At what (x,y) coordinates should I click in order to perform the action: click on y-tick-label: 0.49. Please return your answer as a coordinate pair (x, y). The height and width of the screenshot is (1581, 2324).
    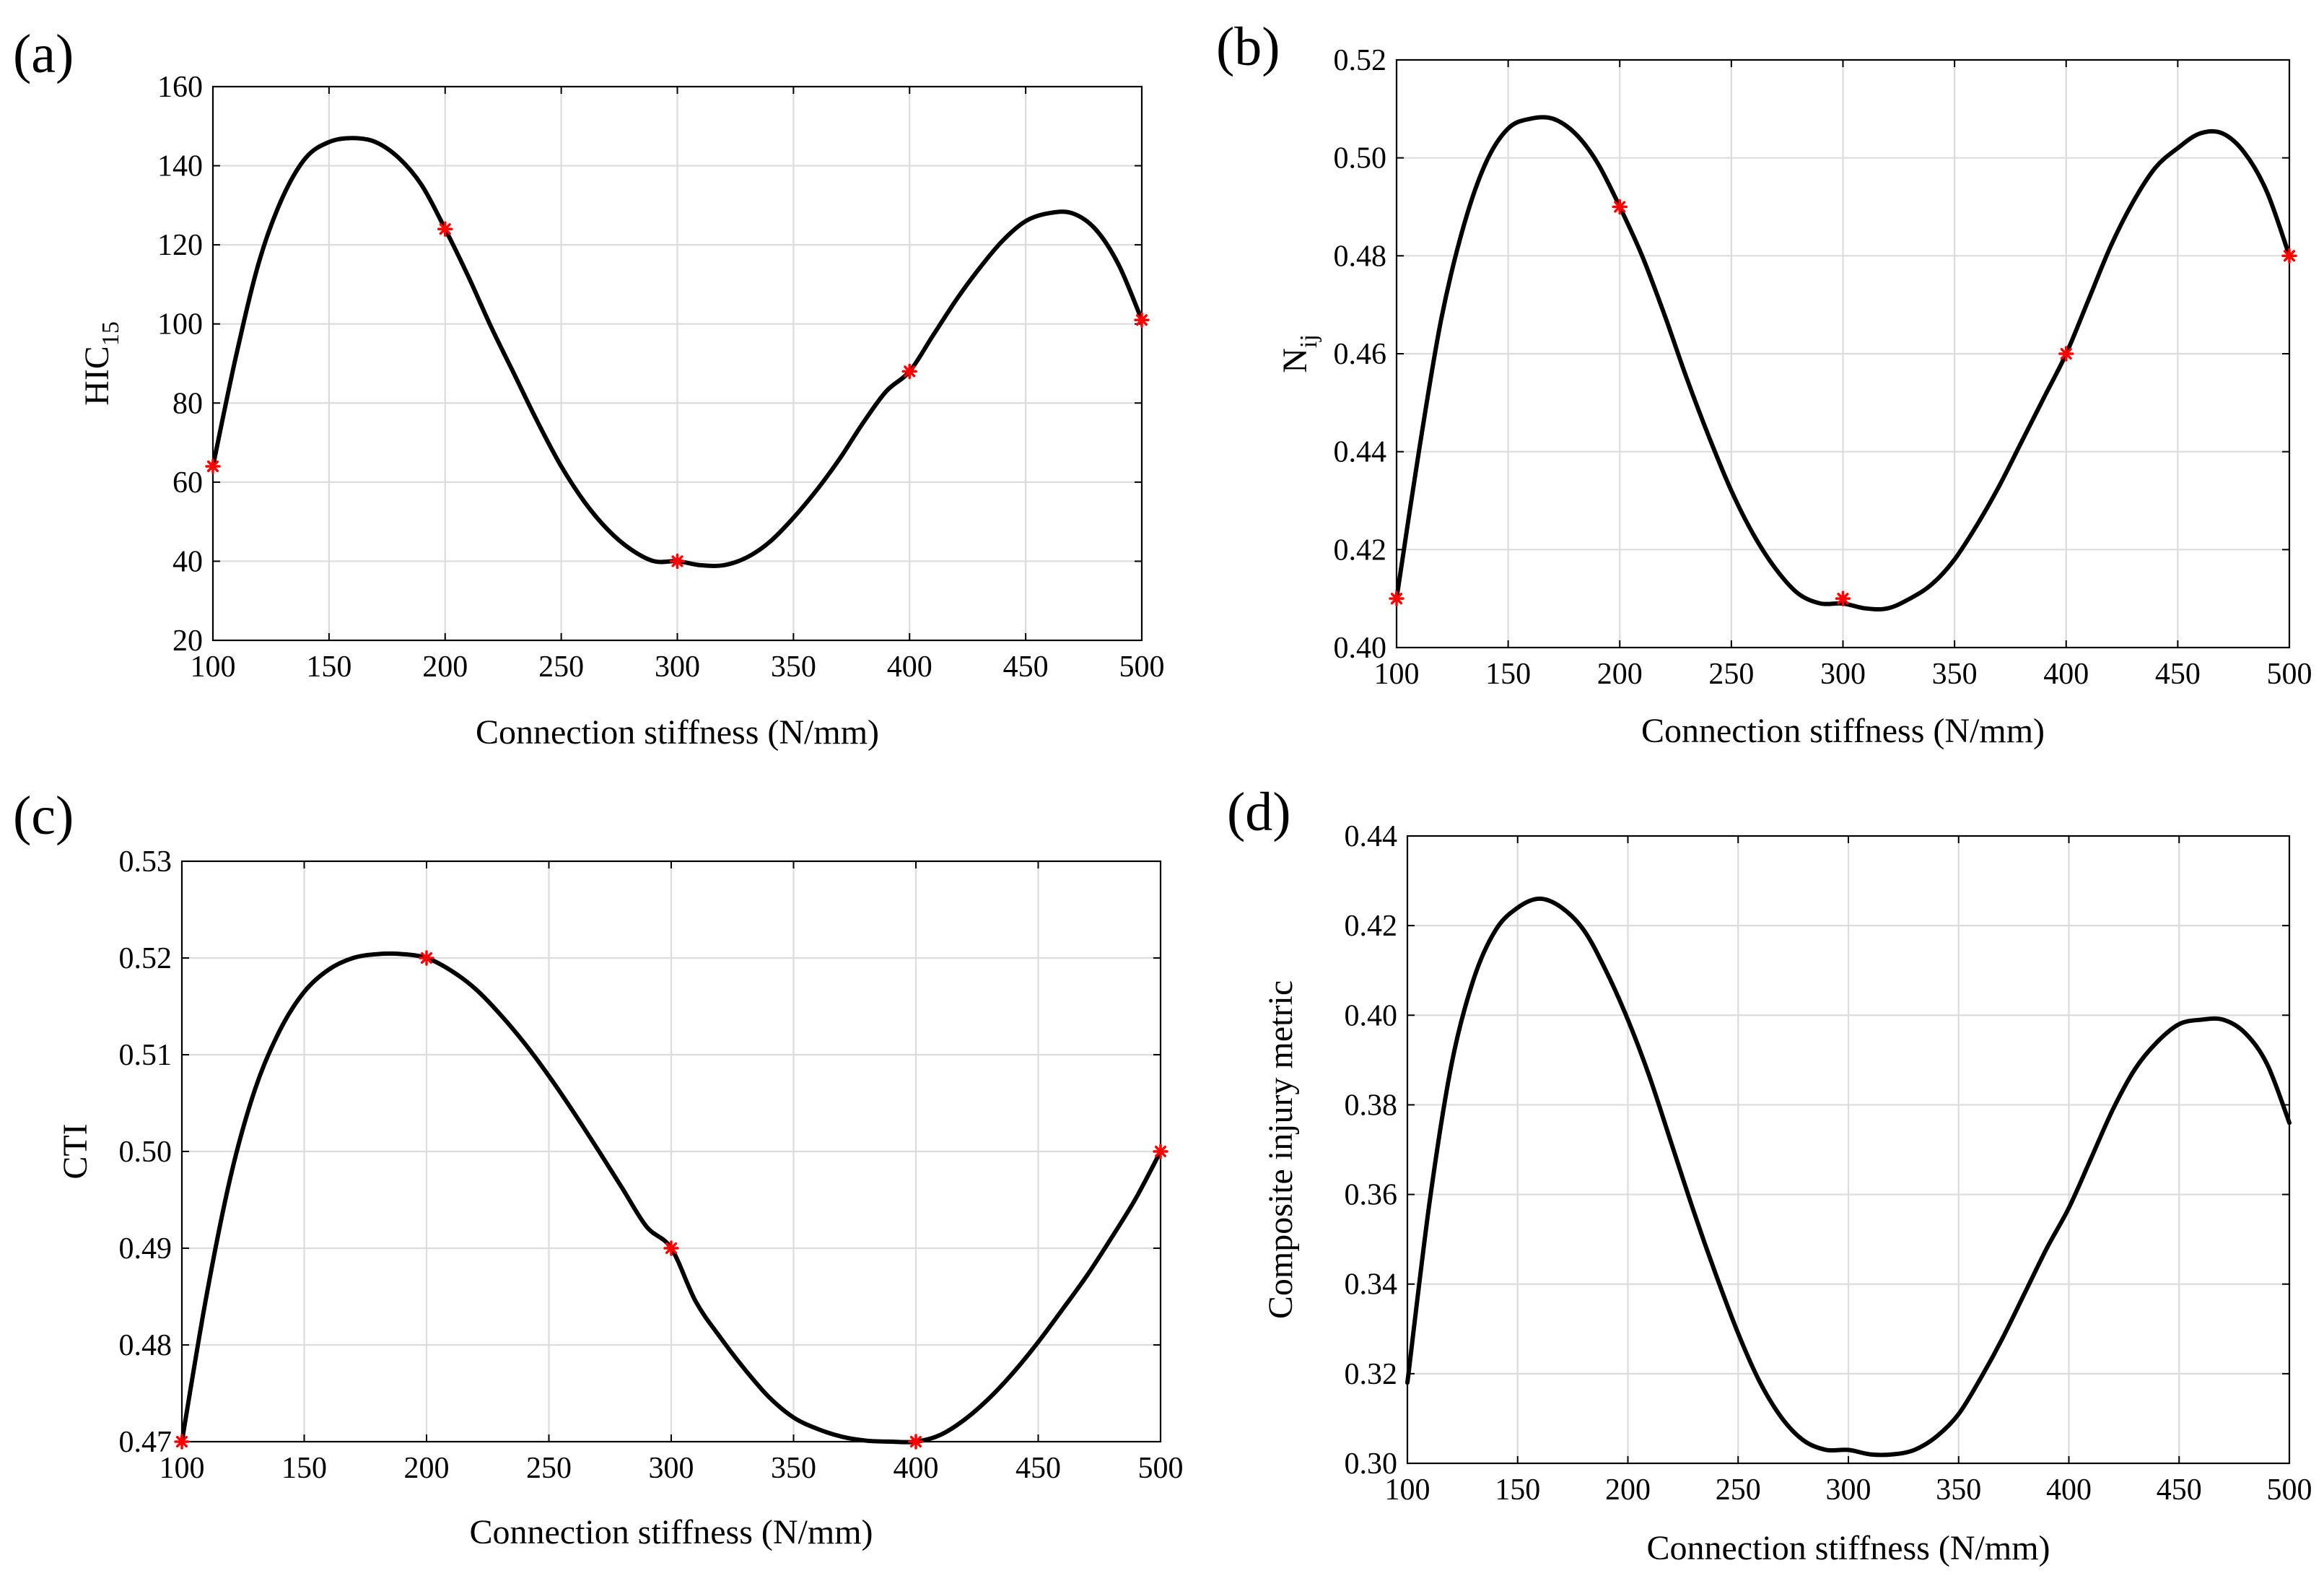
    Looking at the image, I should click on (145, 1249).